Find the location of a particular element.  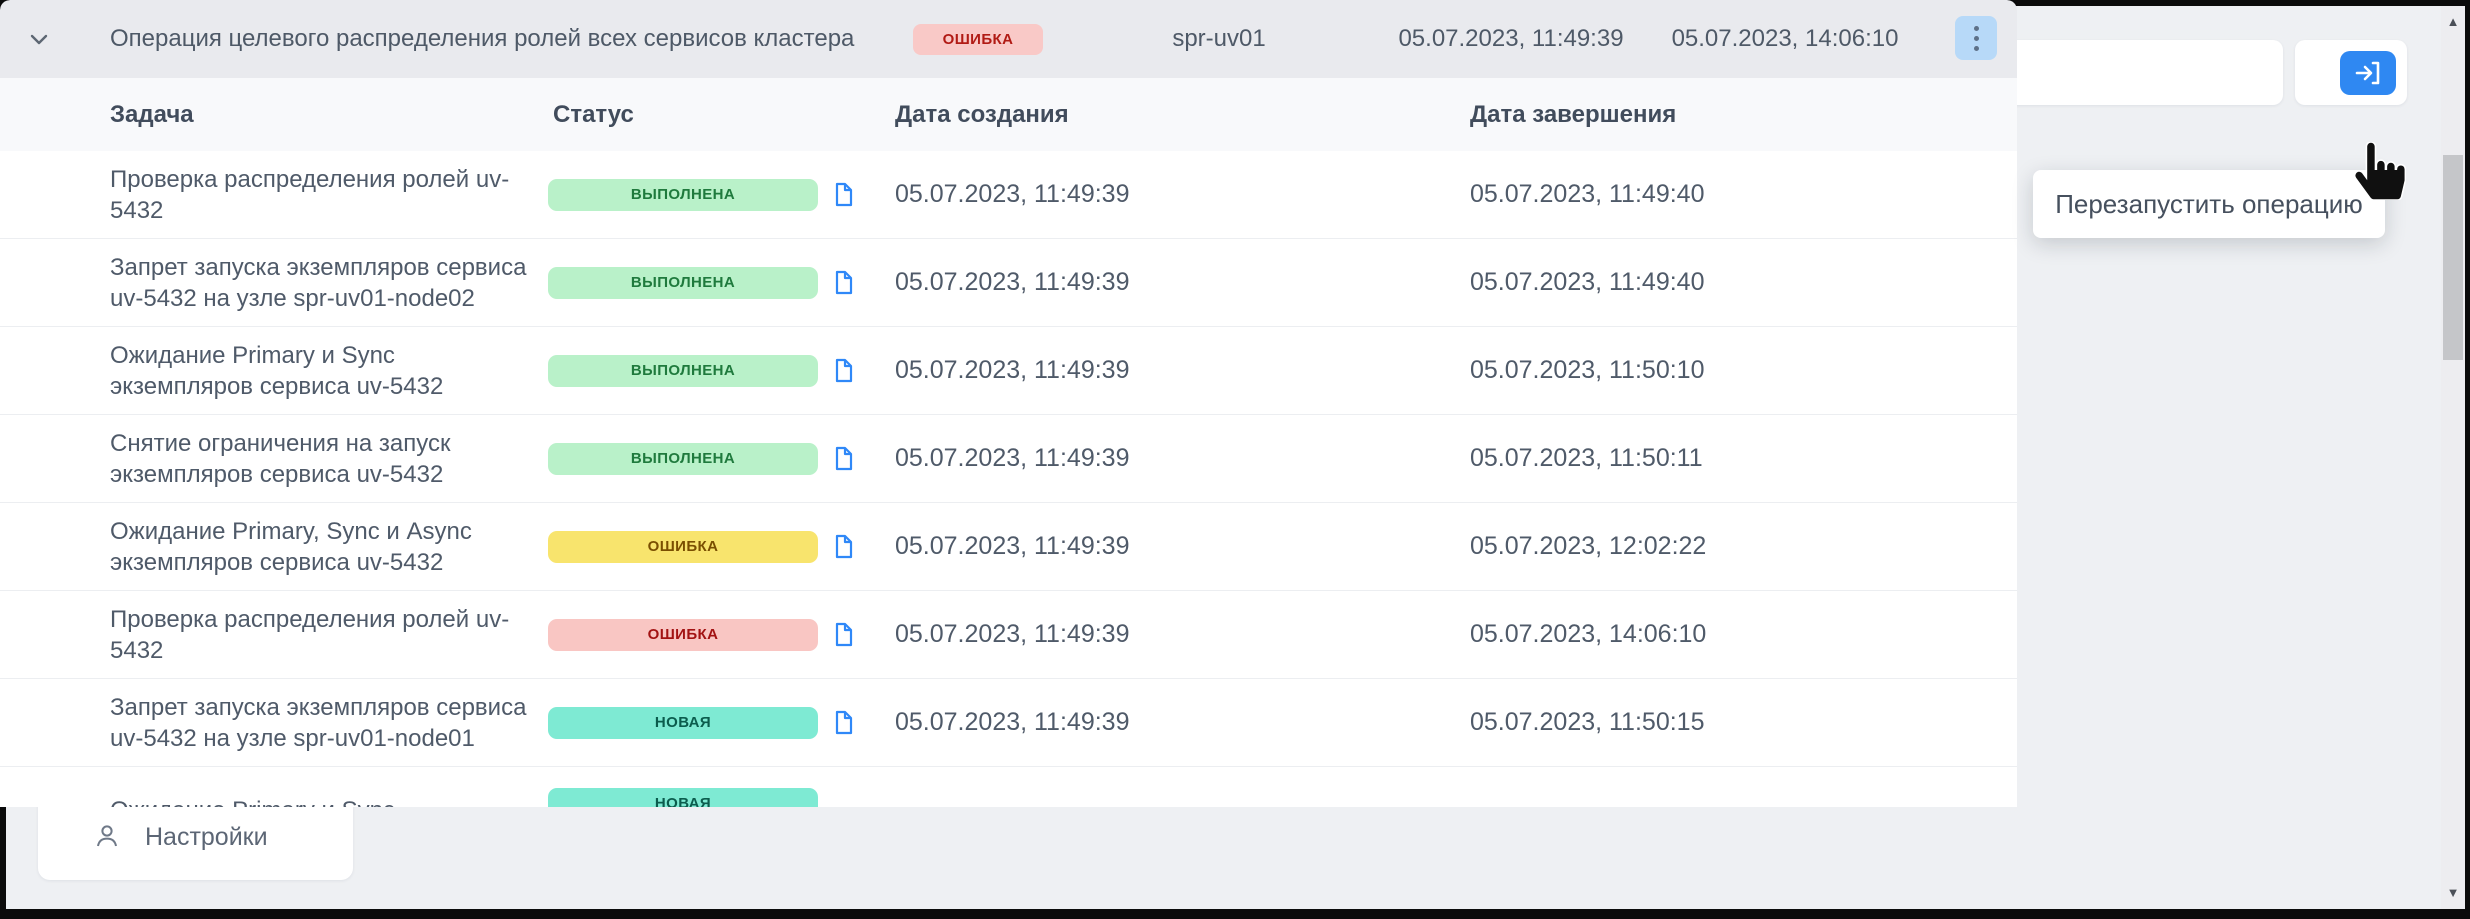

task-name: Ожидание Primary и Sync is located at coordinates (320, 801).